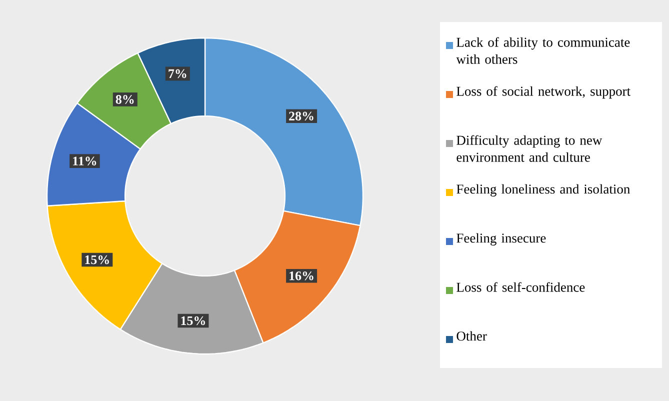 The image size is (669, 401). Describe the element at coordinates (301, 116) in the screenshot. I see `data-label: 28%` at that location.